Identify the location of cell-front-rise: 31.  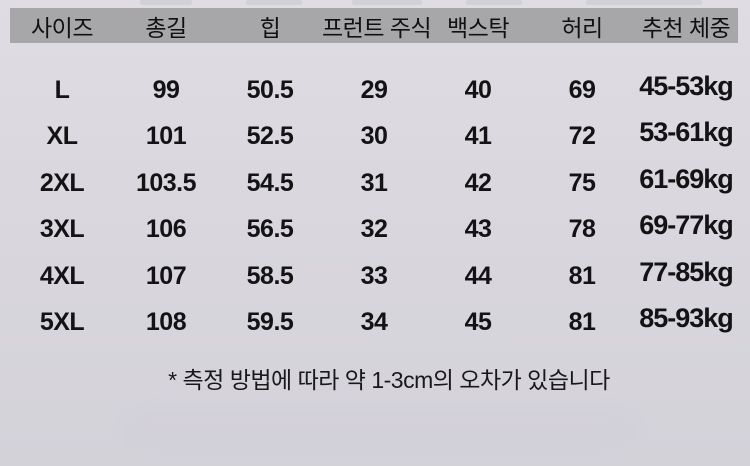
(374, 182).